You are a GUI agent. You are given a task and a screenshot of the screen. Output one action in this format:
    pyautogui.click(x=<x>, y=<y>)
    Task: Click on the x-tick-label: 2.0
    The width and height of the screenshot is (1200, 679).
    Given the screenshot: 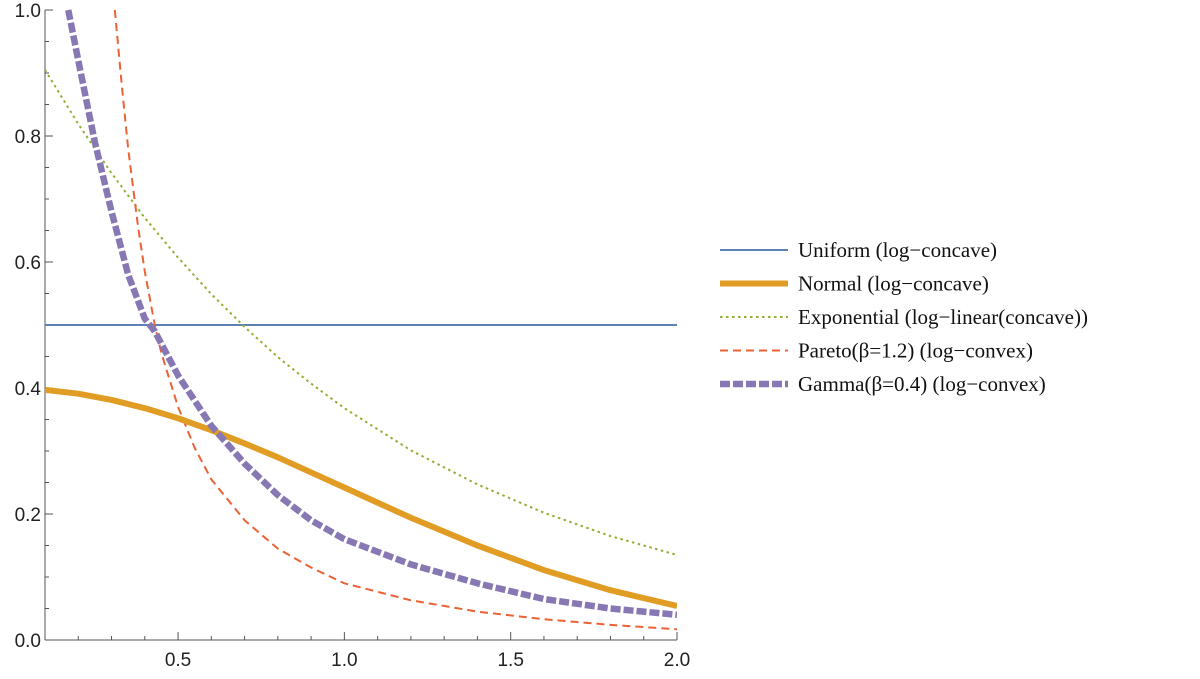 What is the action you would take?
    pyautogui.click(x=677, y=660)
    